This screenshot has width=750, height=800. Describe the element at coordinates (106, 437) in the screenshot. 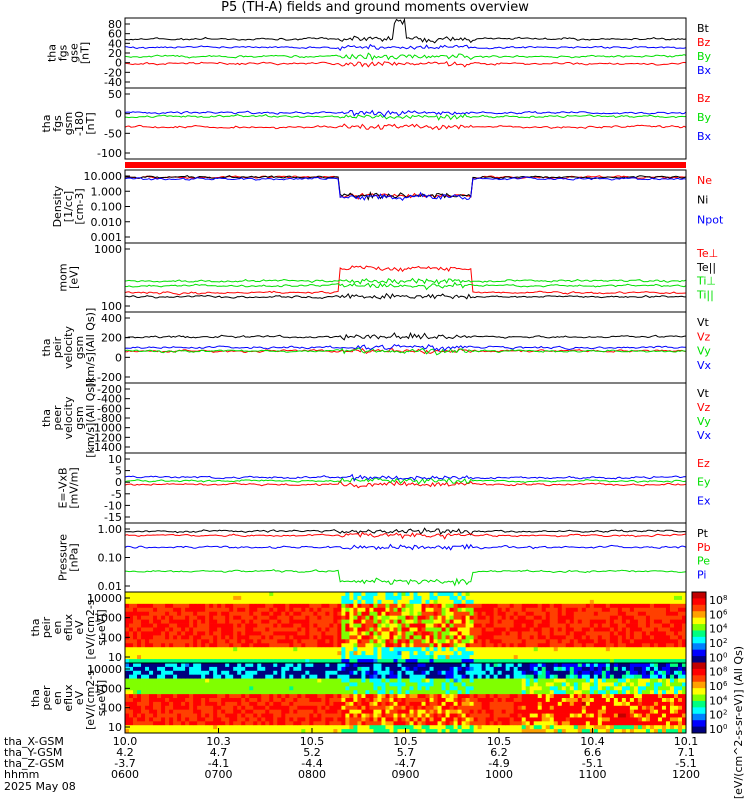

I see `y-tick-label: -1200` at that location.